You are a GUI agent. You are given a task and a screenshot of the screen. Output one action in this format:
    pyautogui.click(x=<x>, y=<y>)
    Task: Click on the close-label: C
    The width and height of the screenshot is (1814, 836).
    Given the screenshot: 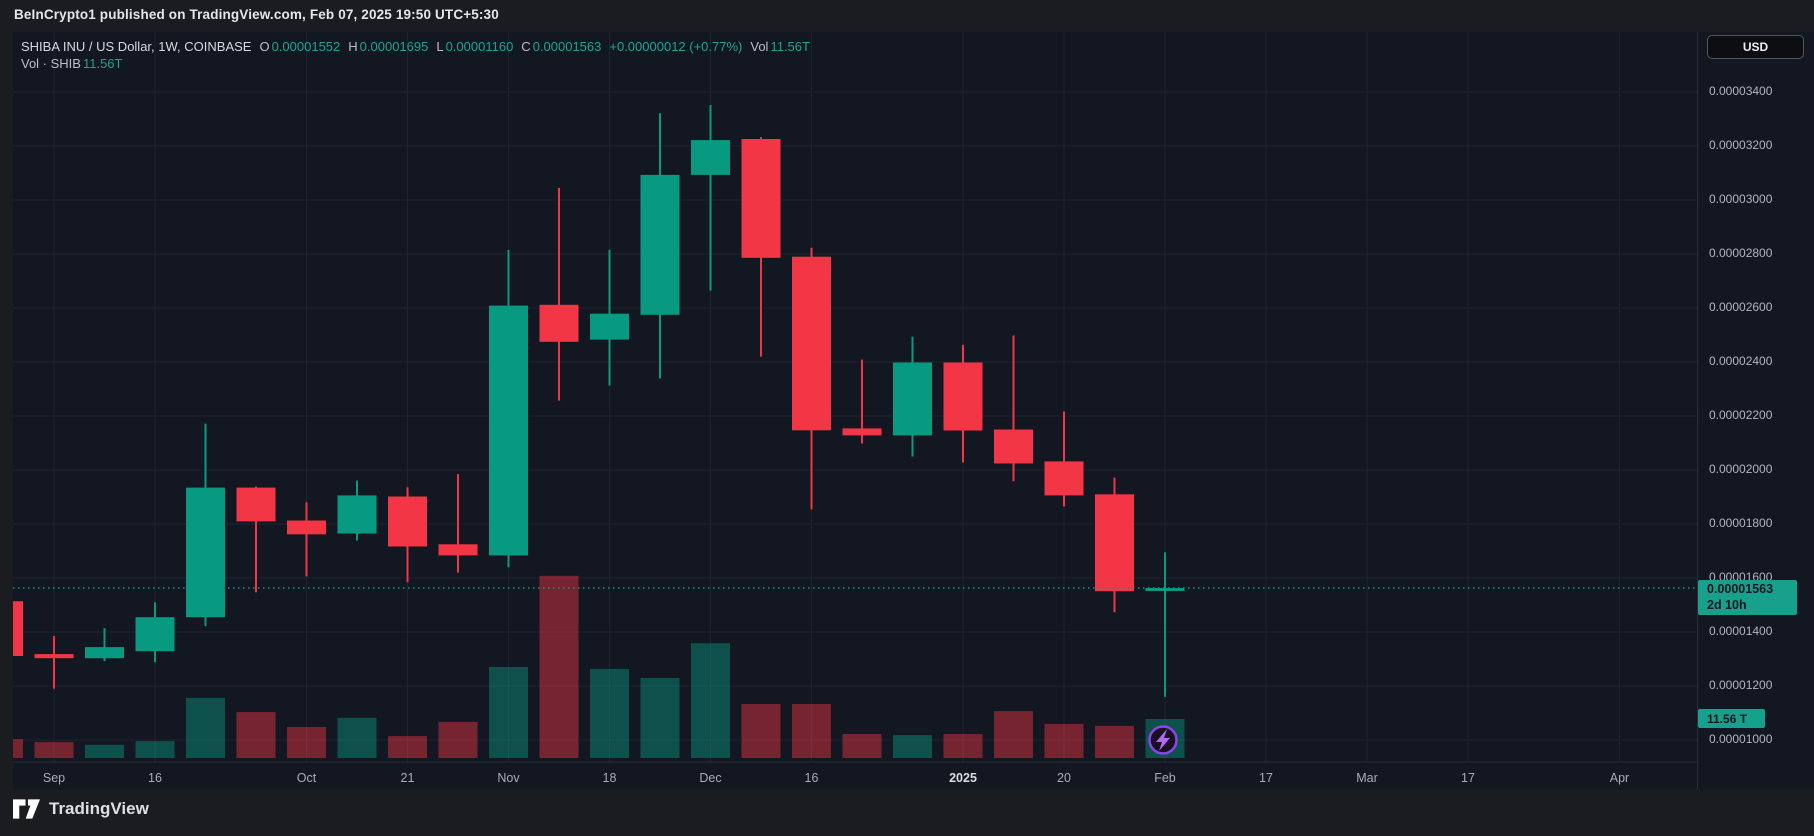 What is the action you would take?
    pyautogui.click(x=526, y=46)
    